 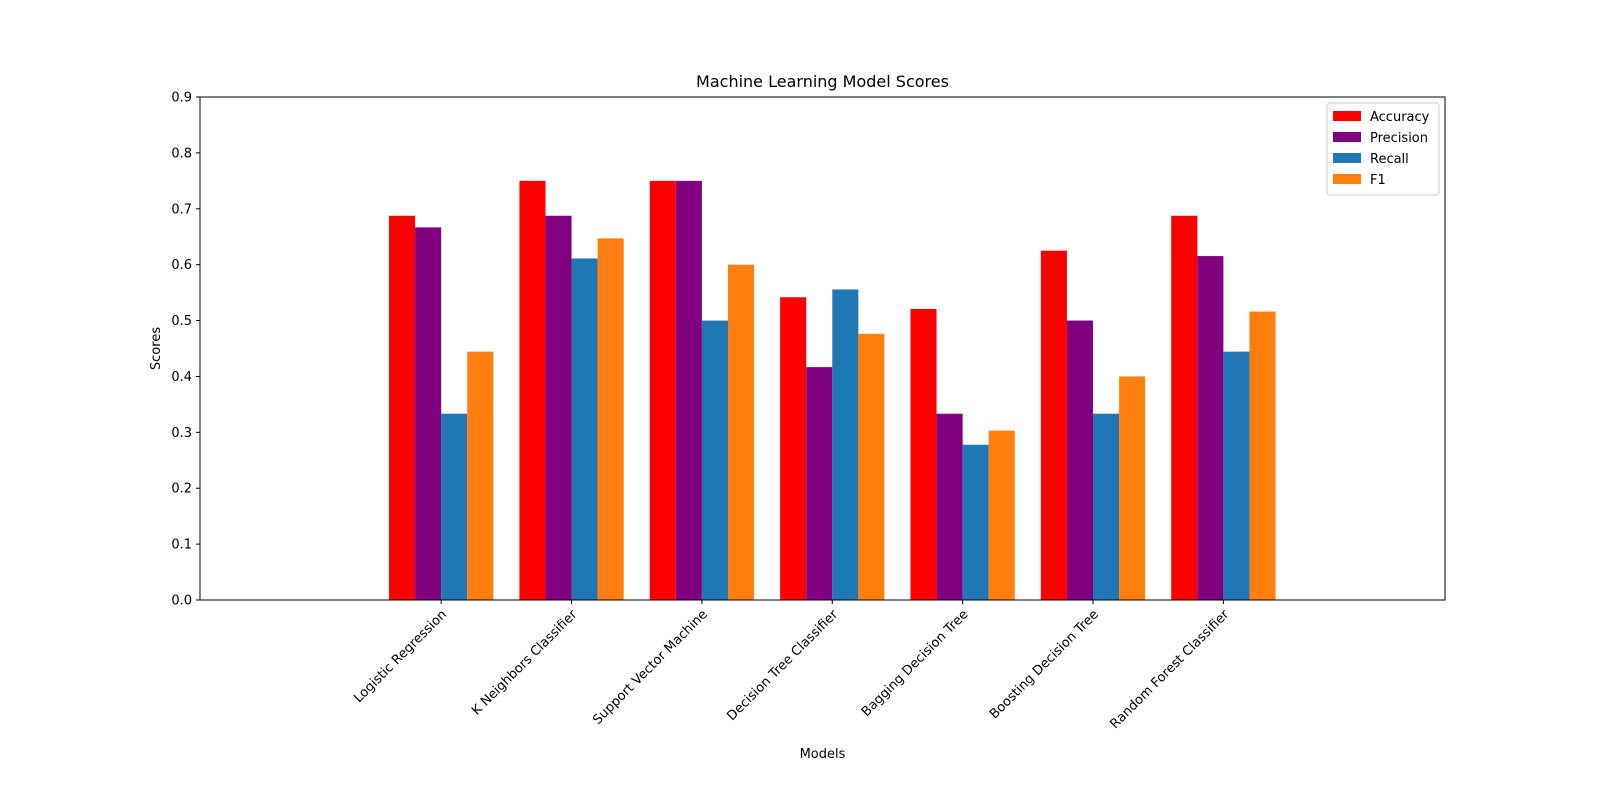 I want to click on y-tick-label: 0.8, so click(x=181, y=153).